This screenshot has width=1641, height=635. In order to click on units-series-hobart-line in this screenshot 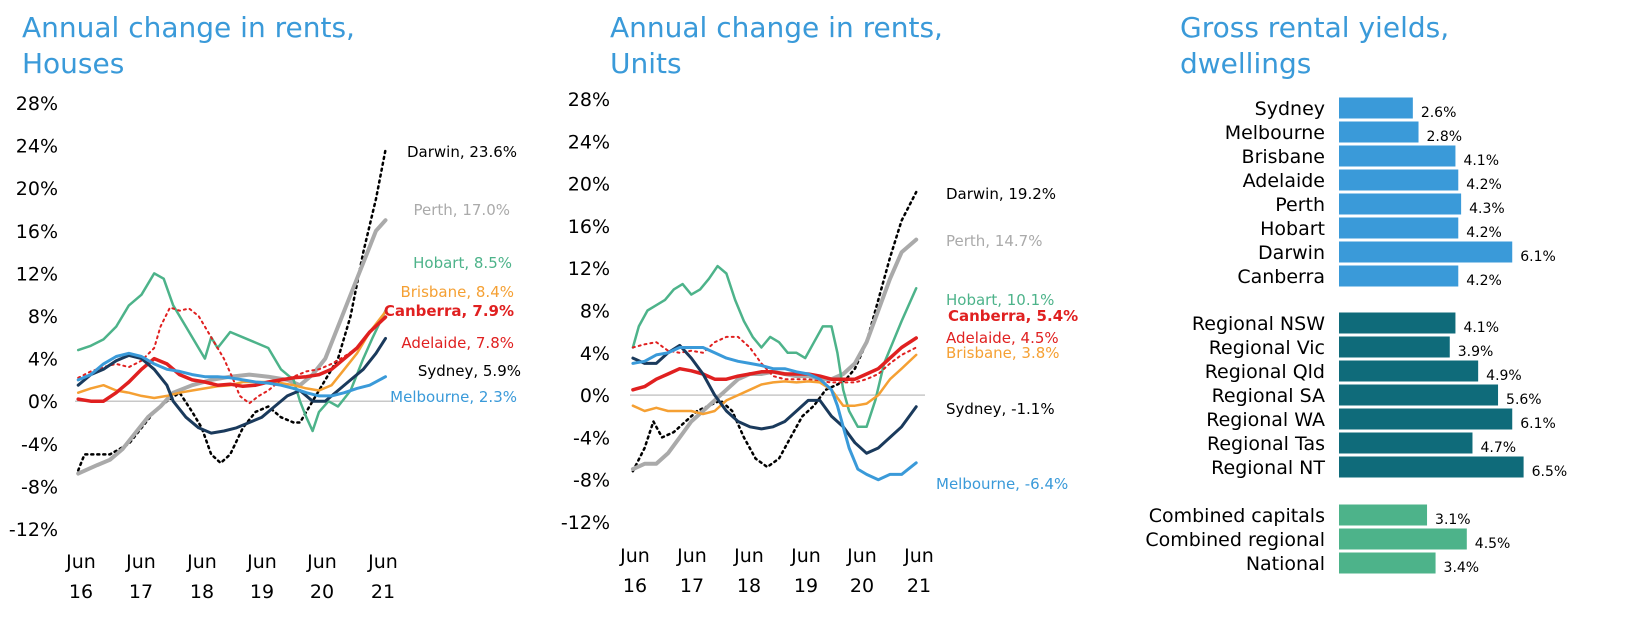, I will do `click(774, 346)`.